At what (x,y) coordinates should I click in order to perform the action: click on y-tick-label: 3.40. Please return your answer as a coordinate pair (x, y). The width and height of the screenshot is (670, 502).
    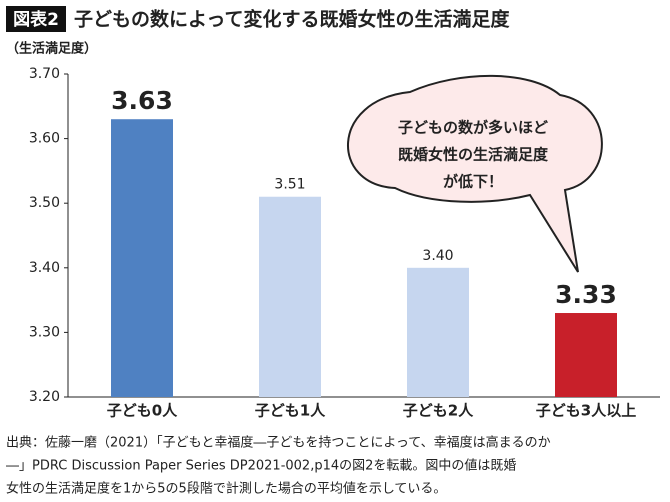
    Looking at the image, I should click on (44, 268).